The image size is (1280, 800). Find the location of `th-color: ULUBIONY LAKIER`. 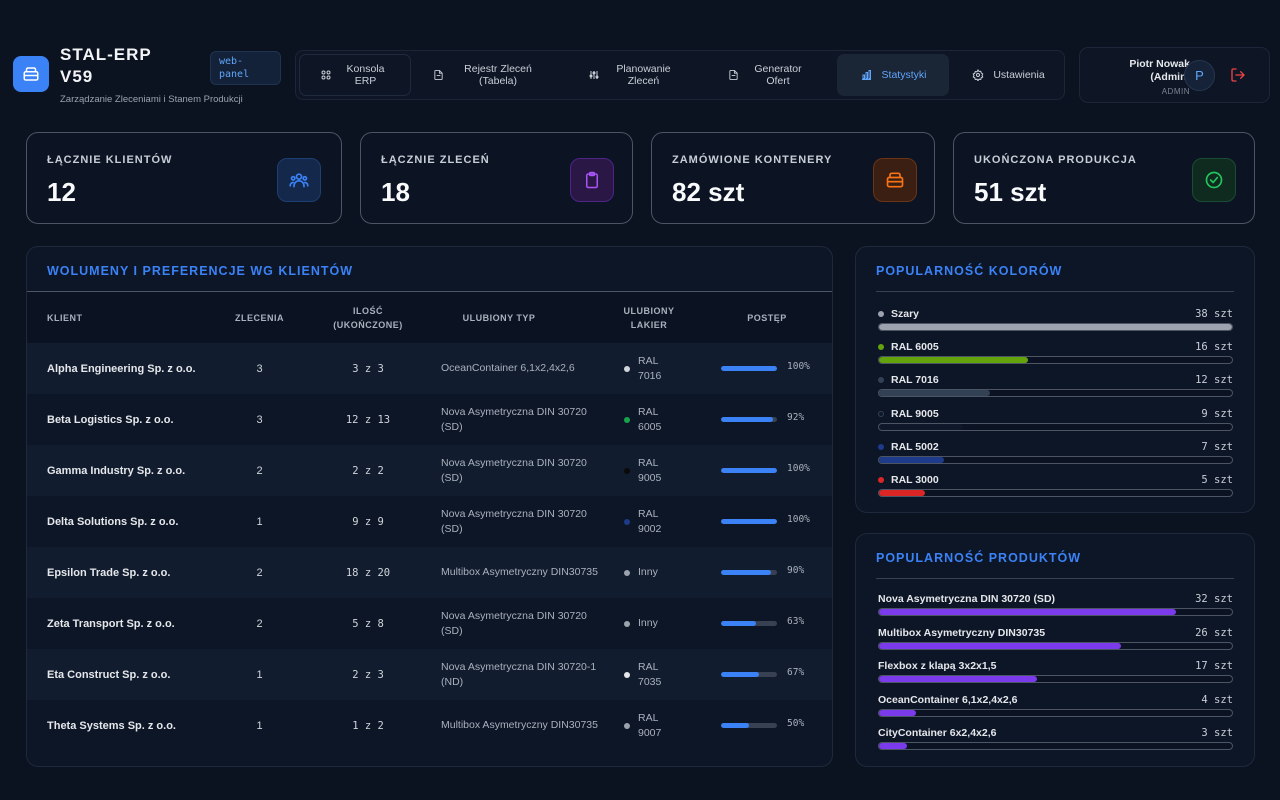

th-color: ULUBIONY LAKIER is located at coordinates (649, 318).